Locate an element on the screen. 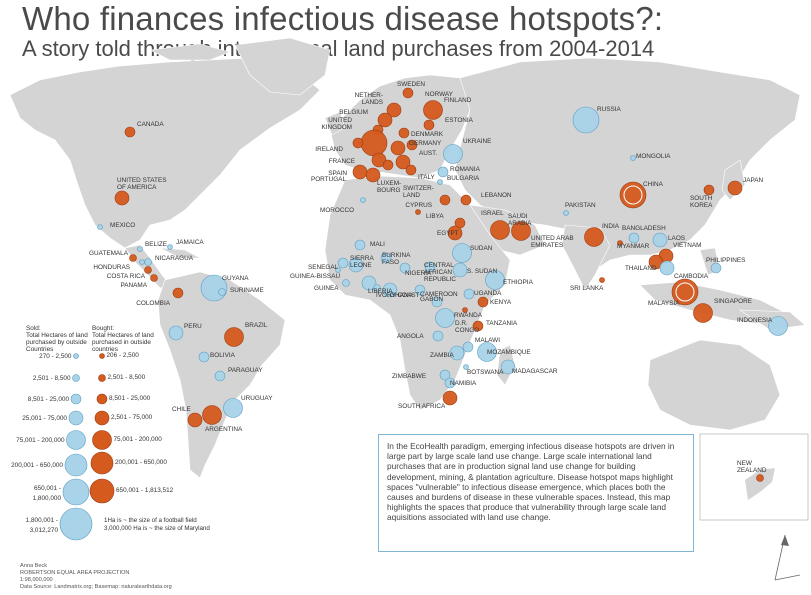  label-saudi-arabia: SAUDI ARABIA is located at coordinates (520, 220).